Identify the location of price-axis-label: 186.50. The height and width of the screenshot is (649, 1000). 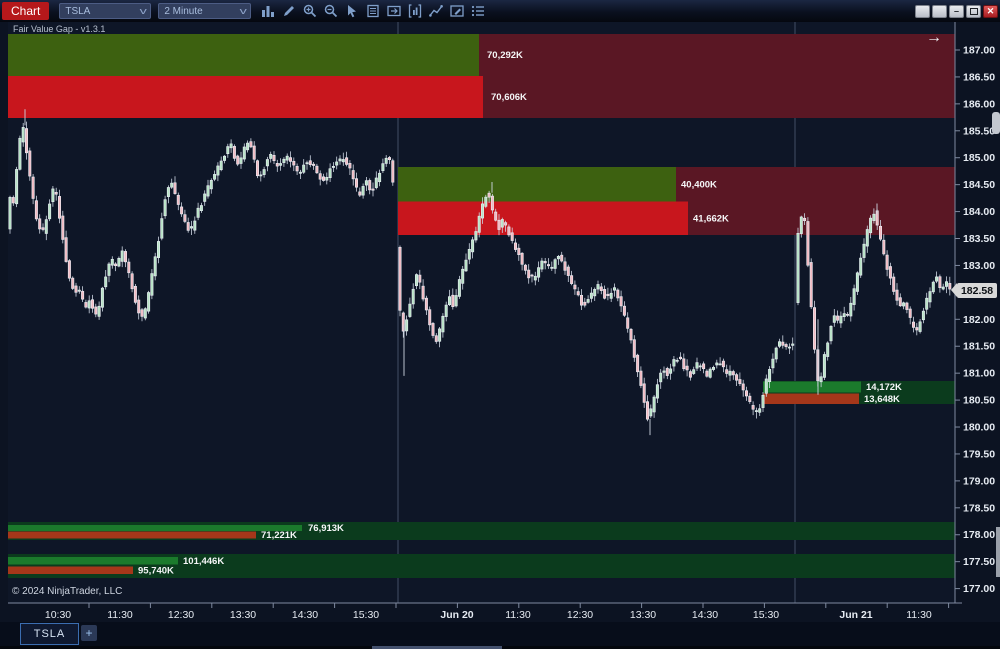
(979, 77).